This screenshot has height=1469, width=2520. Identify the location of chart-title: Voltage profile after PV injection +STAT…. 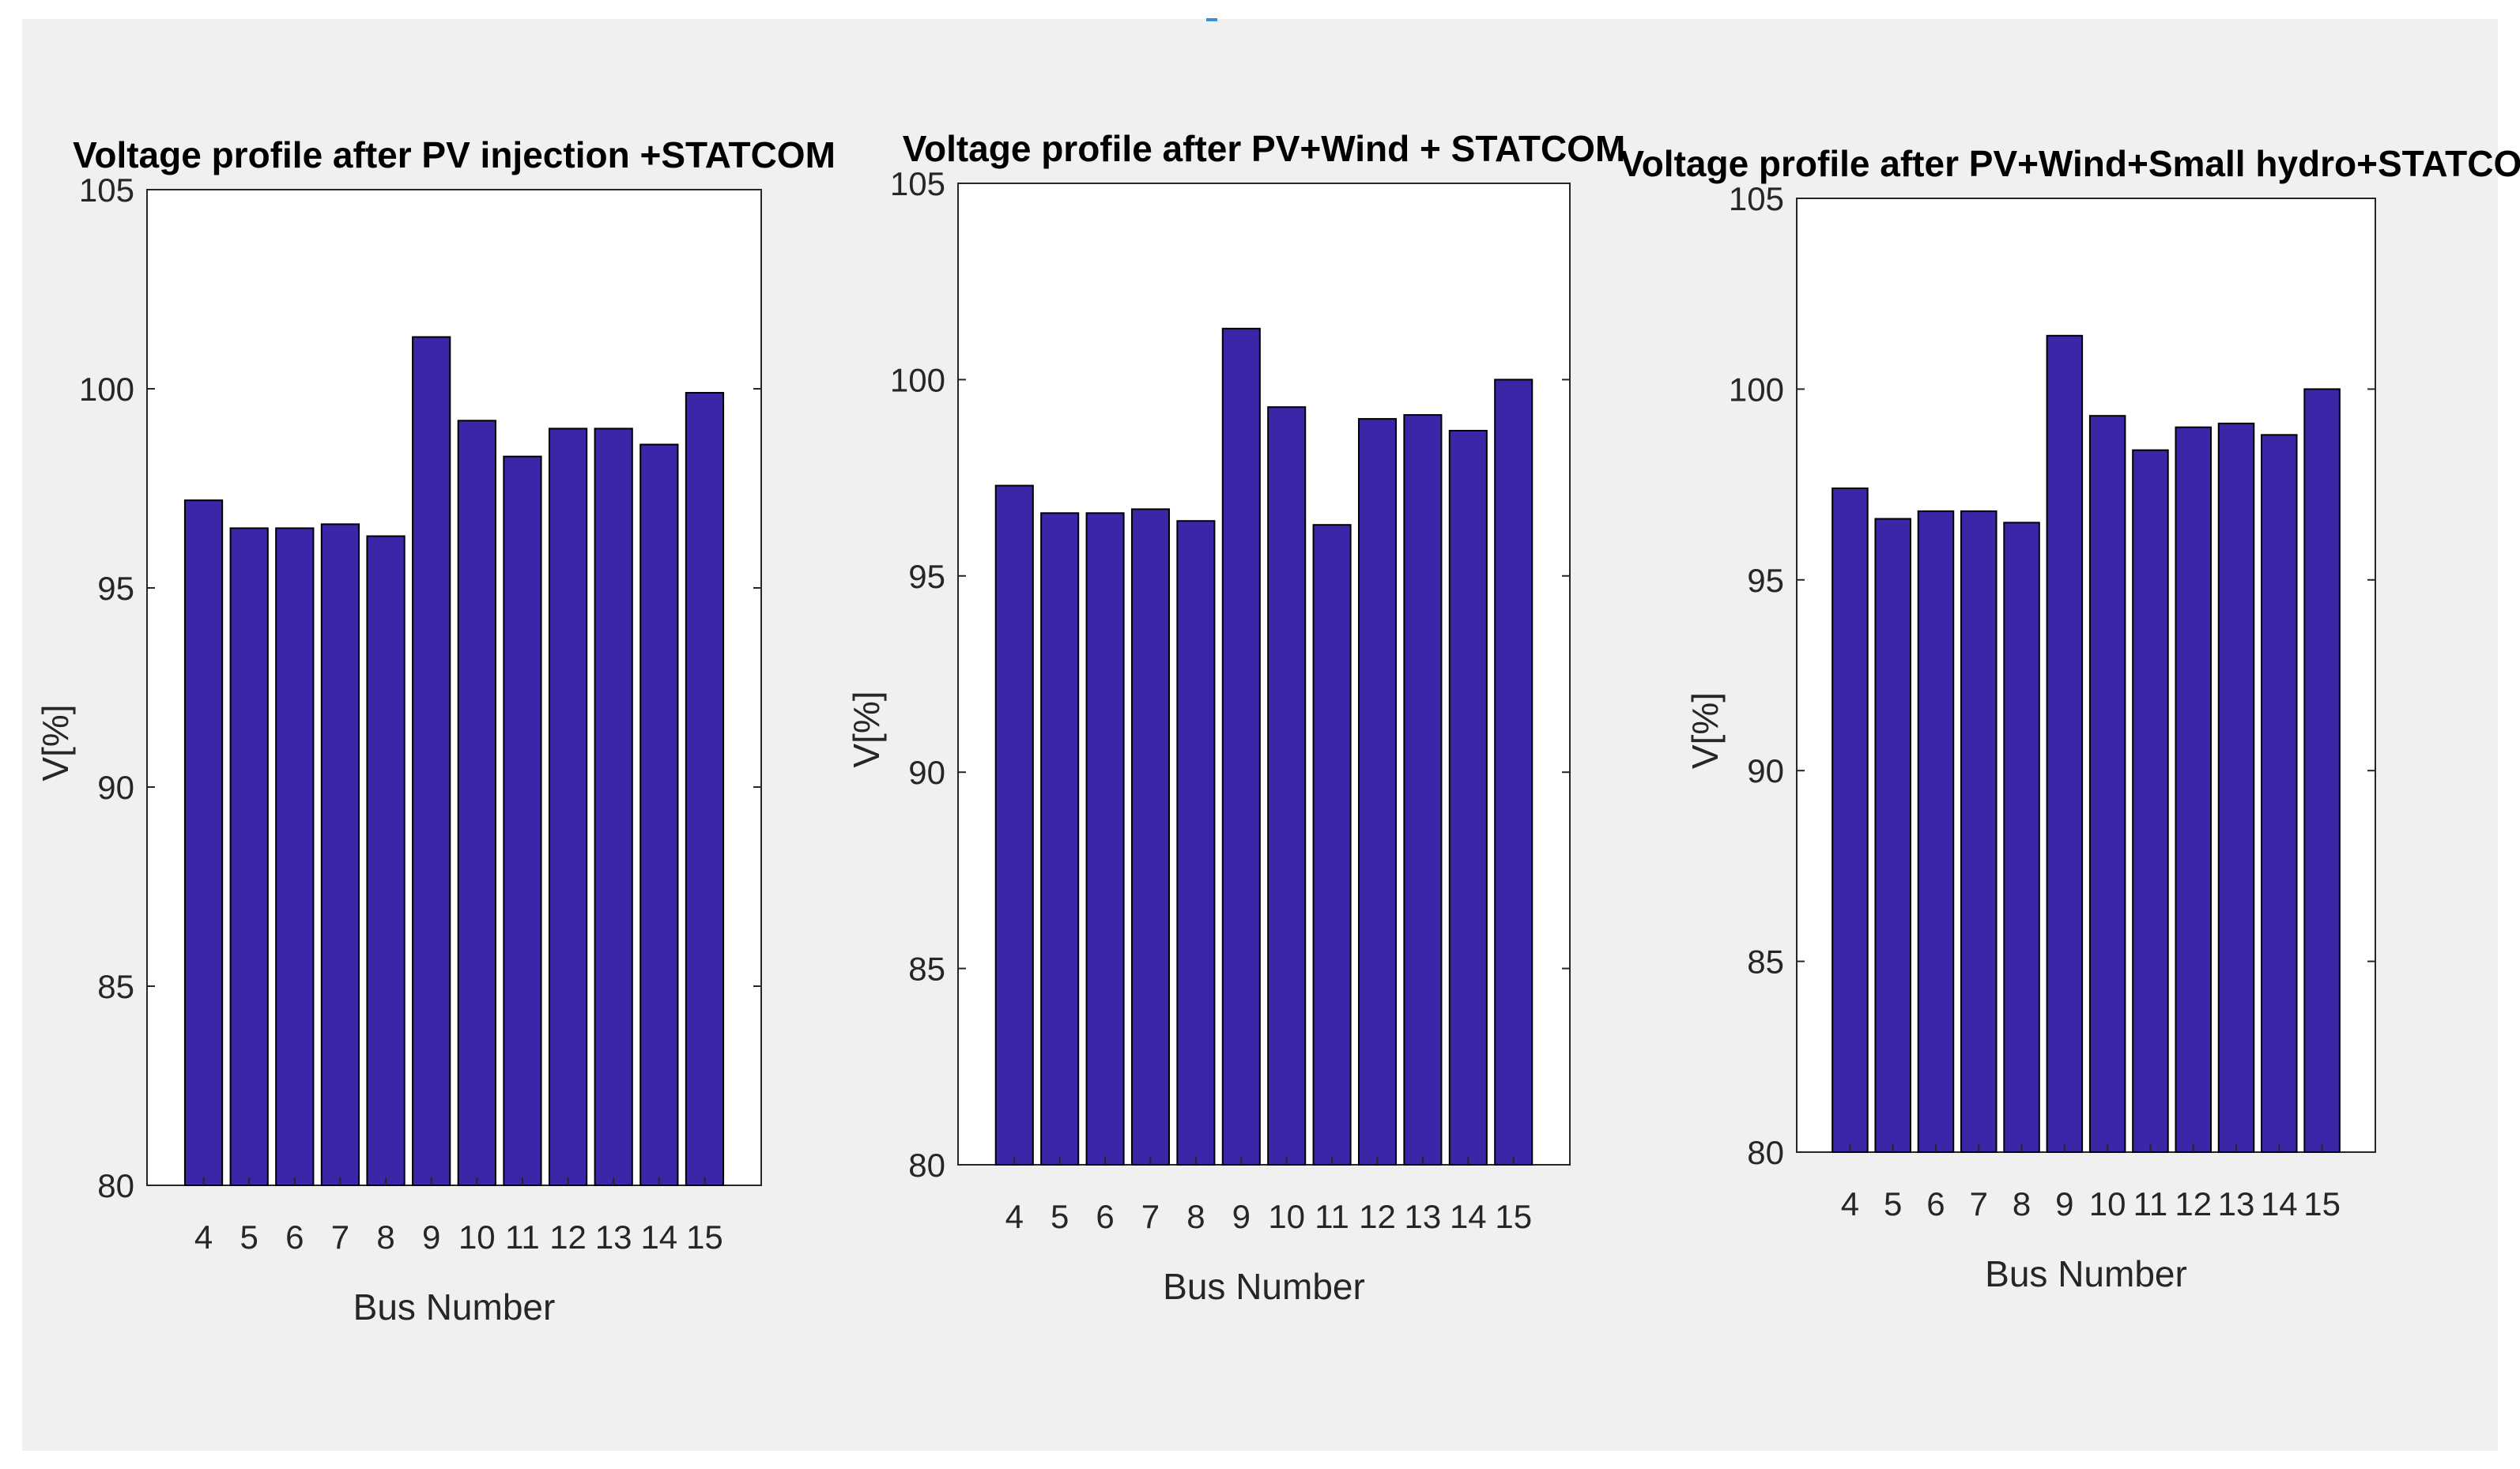
(454, 154).